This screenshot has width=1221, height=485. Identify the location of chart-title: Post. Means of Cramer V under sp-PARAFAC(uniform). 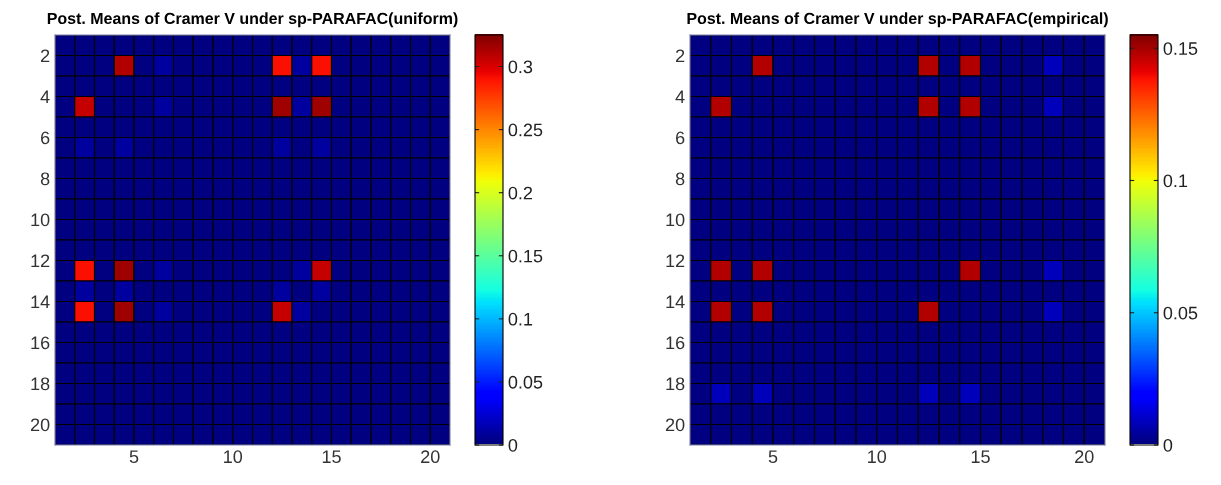
(252, 20).